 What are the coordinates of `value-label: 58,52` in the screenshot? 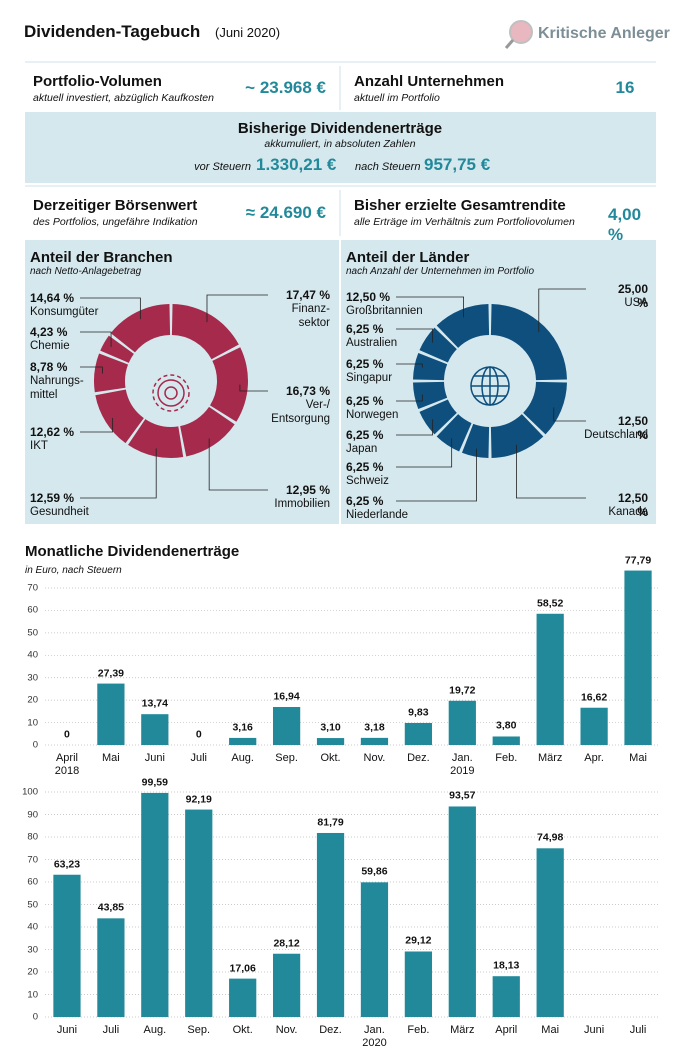 It's located at (550, 603).